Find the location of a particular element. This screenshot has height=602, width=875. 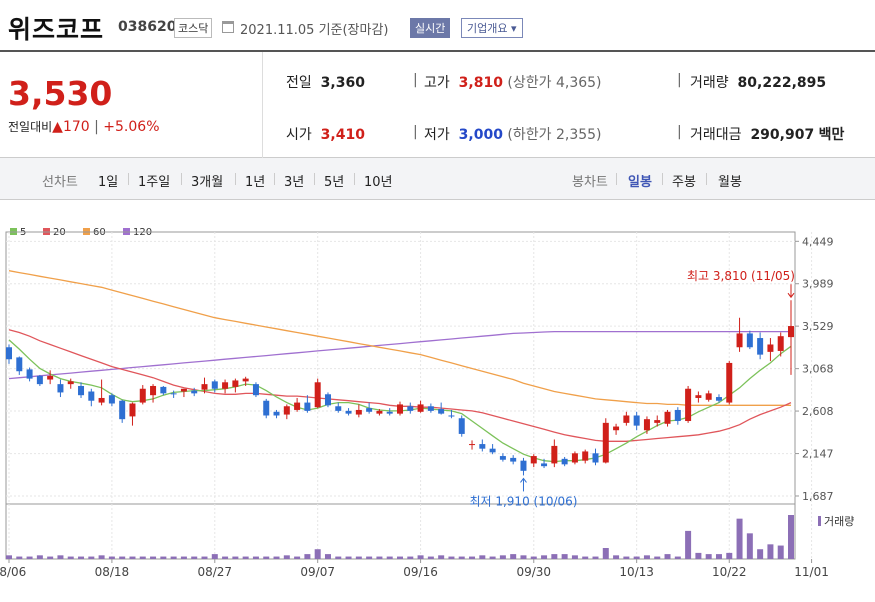

prev-close: 전일 3,360 is located at coordinates (325, 83).